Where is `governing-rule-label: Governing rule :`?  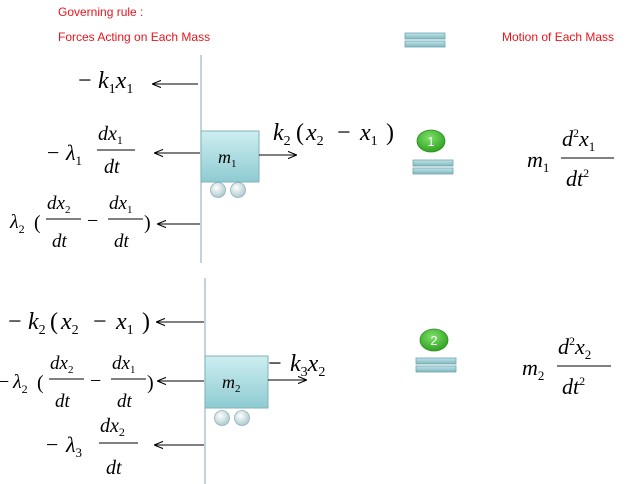 governing-rule-label: Governing rule : is located at coordinates (101, 12).